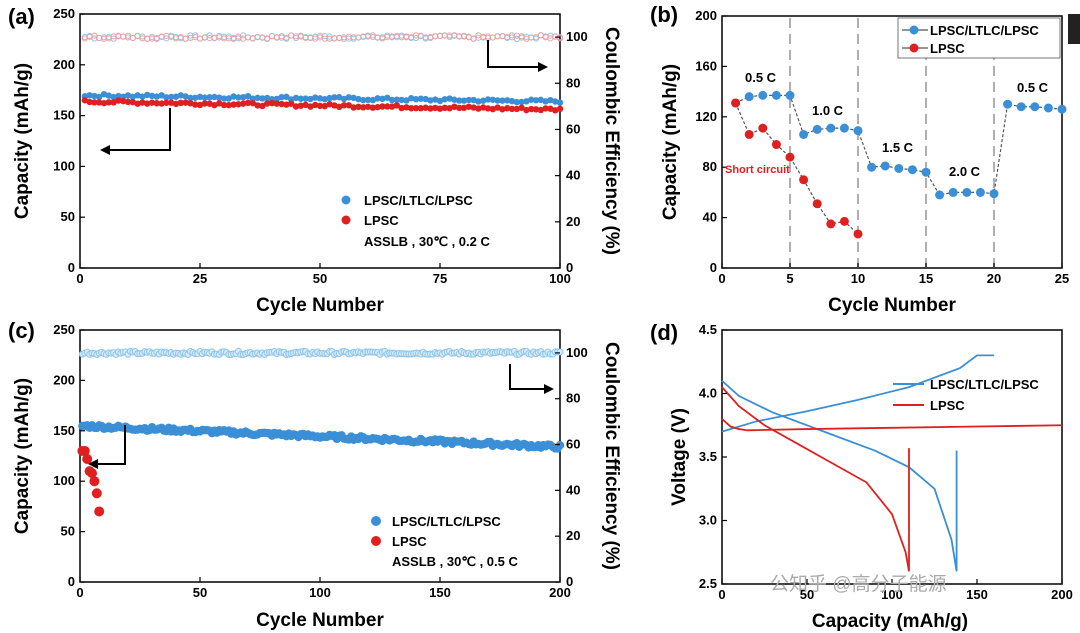  I want to click on y-tick-label: 3.5, so click(708, 456).